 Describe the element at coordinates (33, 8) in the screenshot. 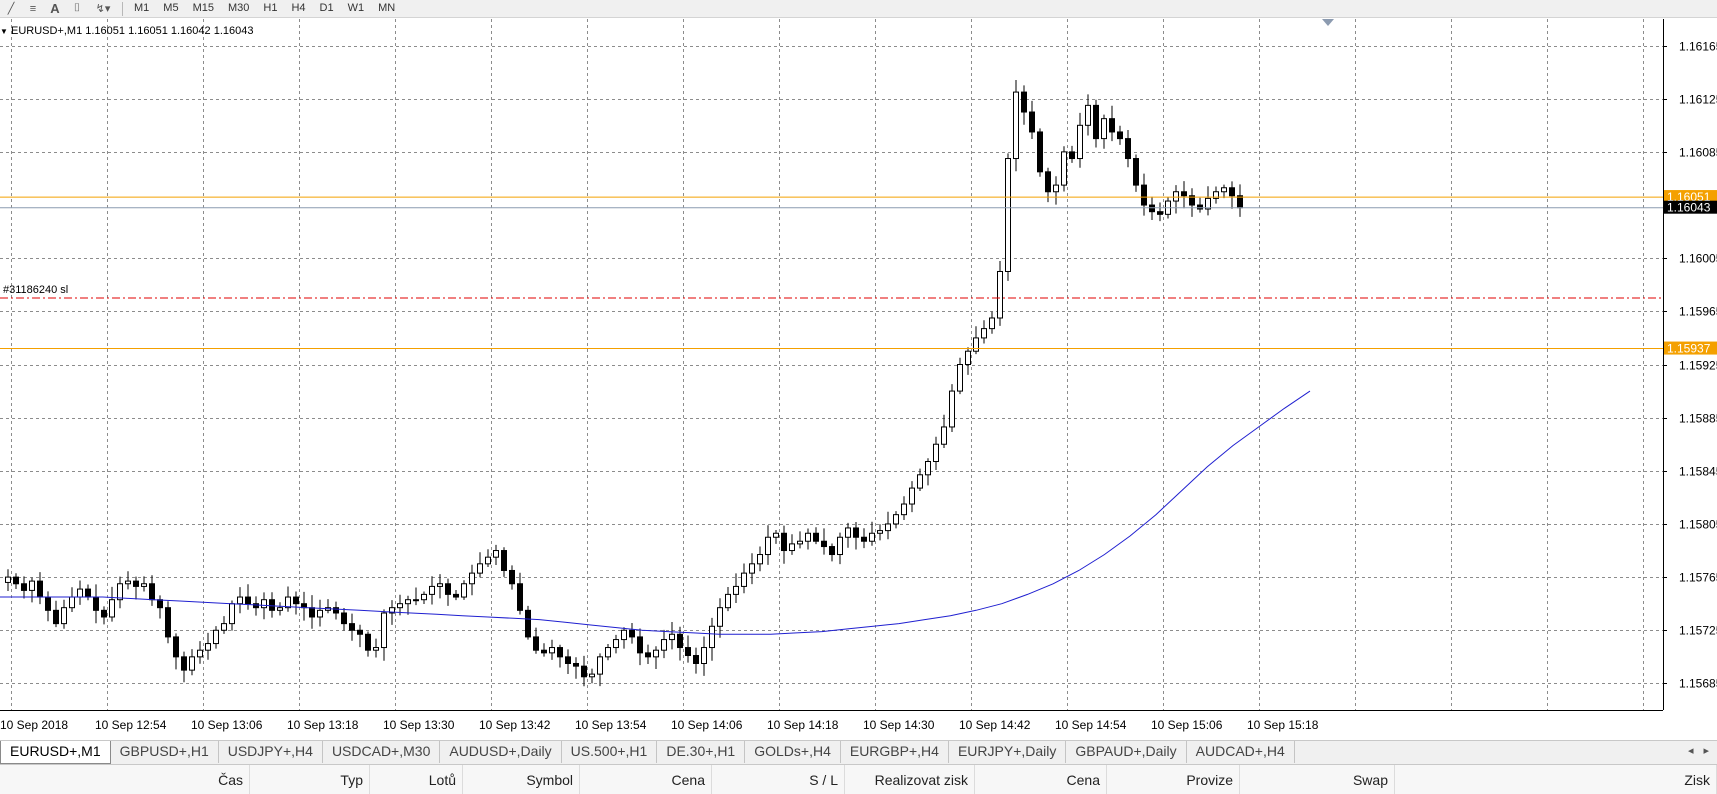

I see `fibonacci-icon: ≡` at that location.